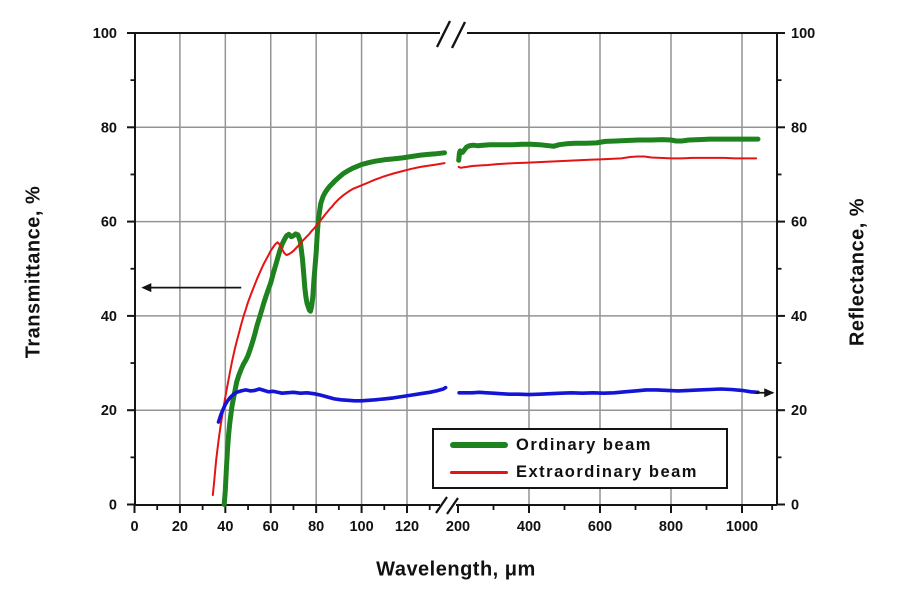 The width and height of the screenshot is (904, 610). I want to click on y-tick-label-right: 80, so click(799, 128).